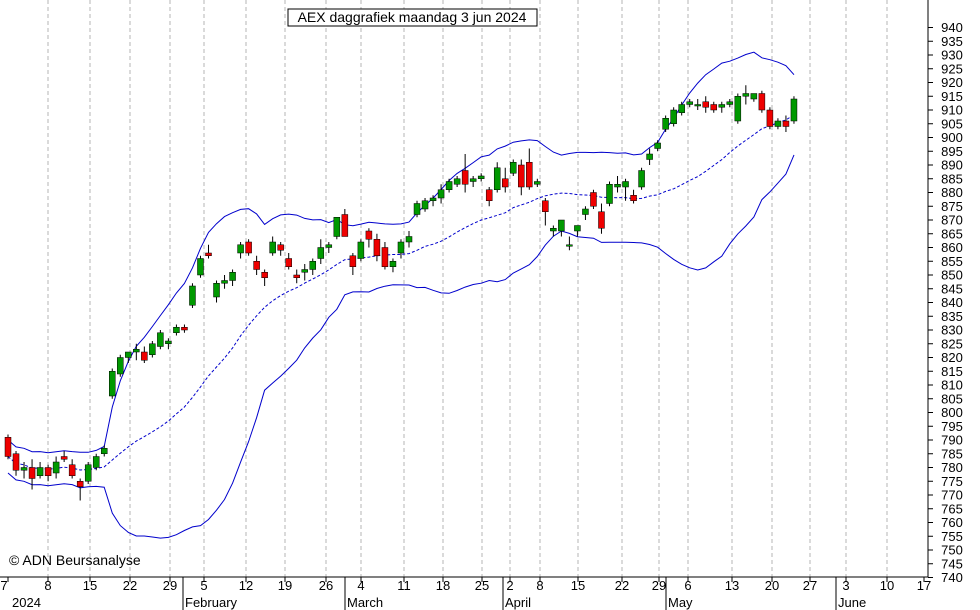  I want to click on price-tick-label: 850, so click(952, 275).